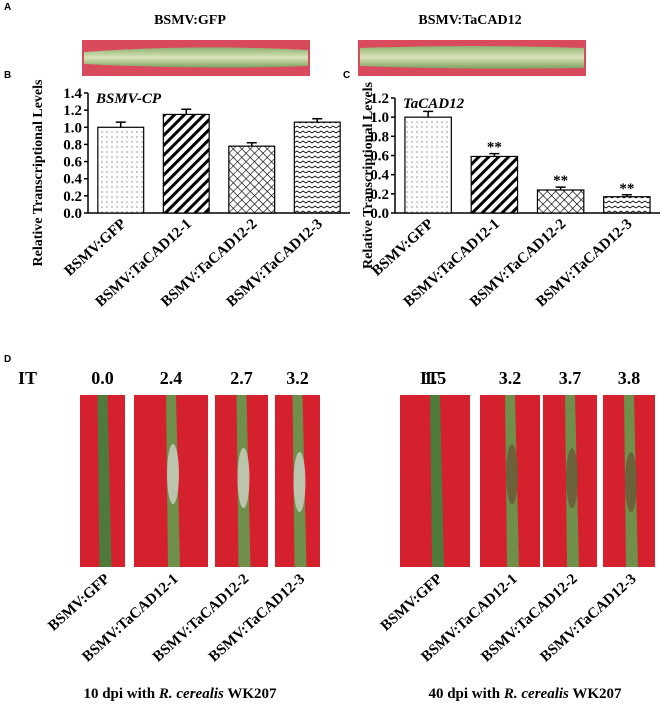  What do you see at coordinates (7, 7) in the screenshot?
I see `panel-label: A` at bounding box center [7, 7].